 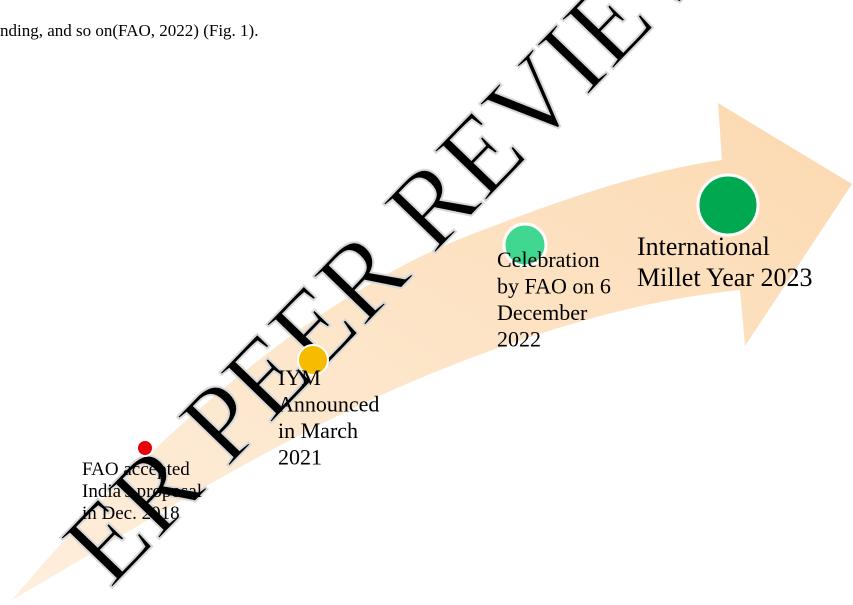 What do you see at coordinates (554, 286) in the screenshot?
I see `milestone-label: by FAO on 6` at bounding box center [554, 286].